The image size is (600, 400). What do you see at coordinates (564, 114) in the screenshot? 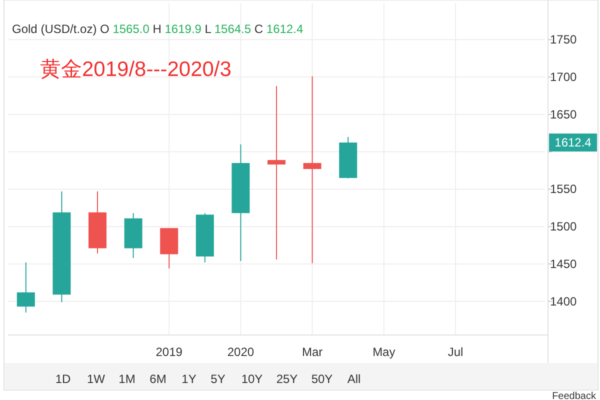
I see `y-tick-label: 1650` at bounding box center [564, 114].